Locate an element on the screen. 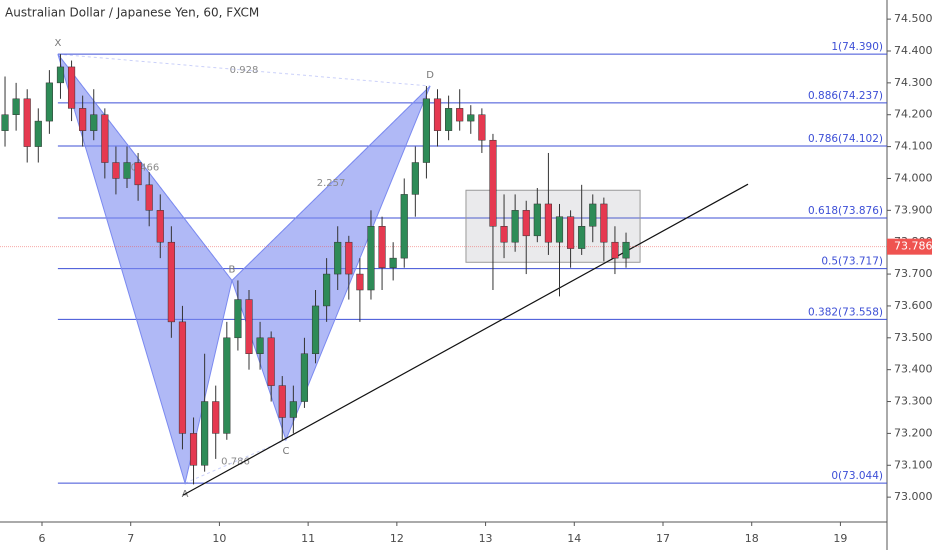  pattern-ratio: 0.786 is located at coordinates (235, 461).